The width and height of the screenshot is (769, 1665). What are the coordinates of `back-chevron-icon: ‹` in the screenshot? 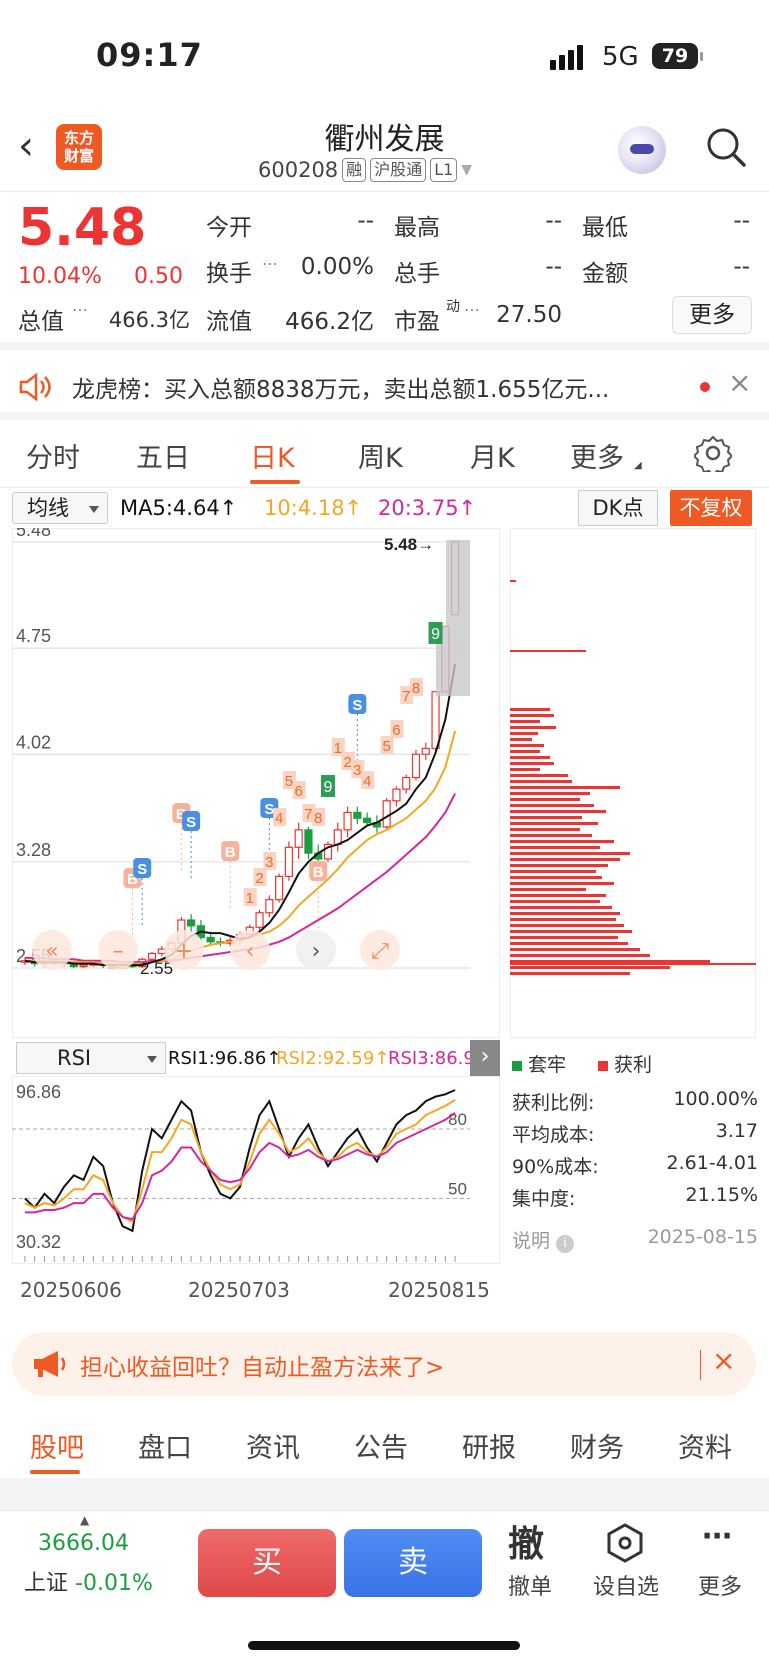 It's located at (26, 146).